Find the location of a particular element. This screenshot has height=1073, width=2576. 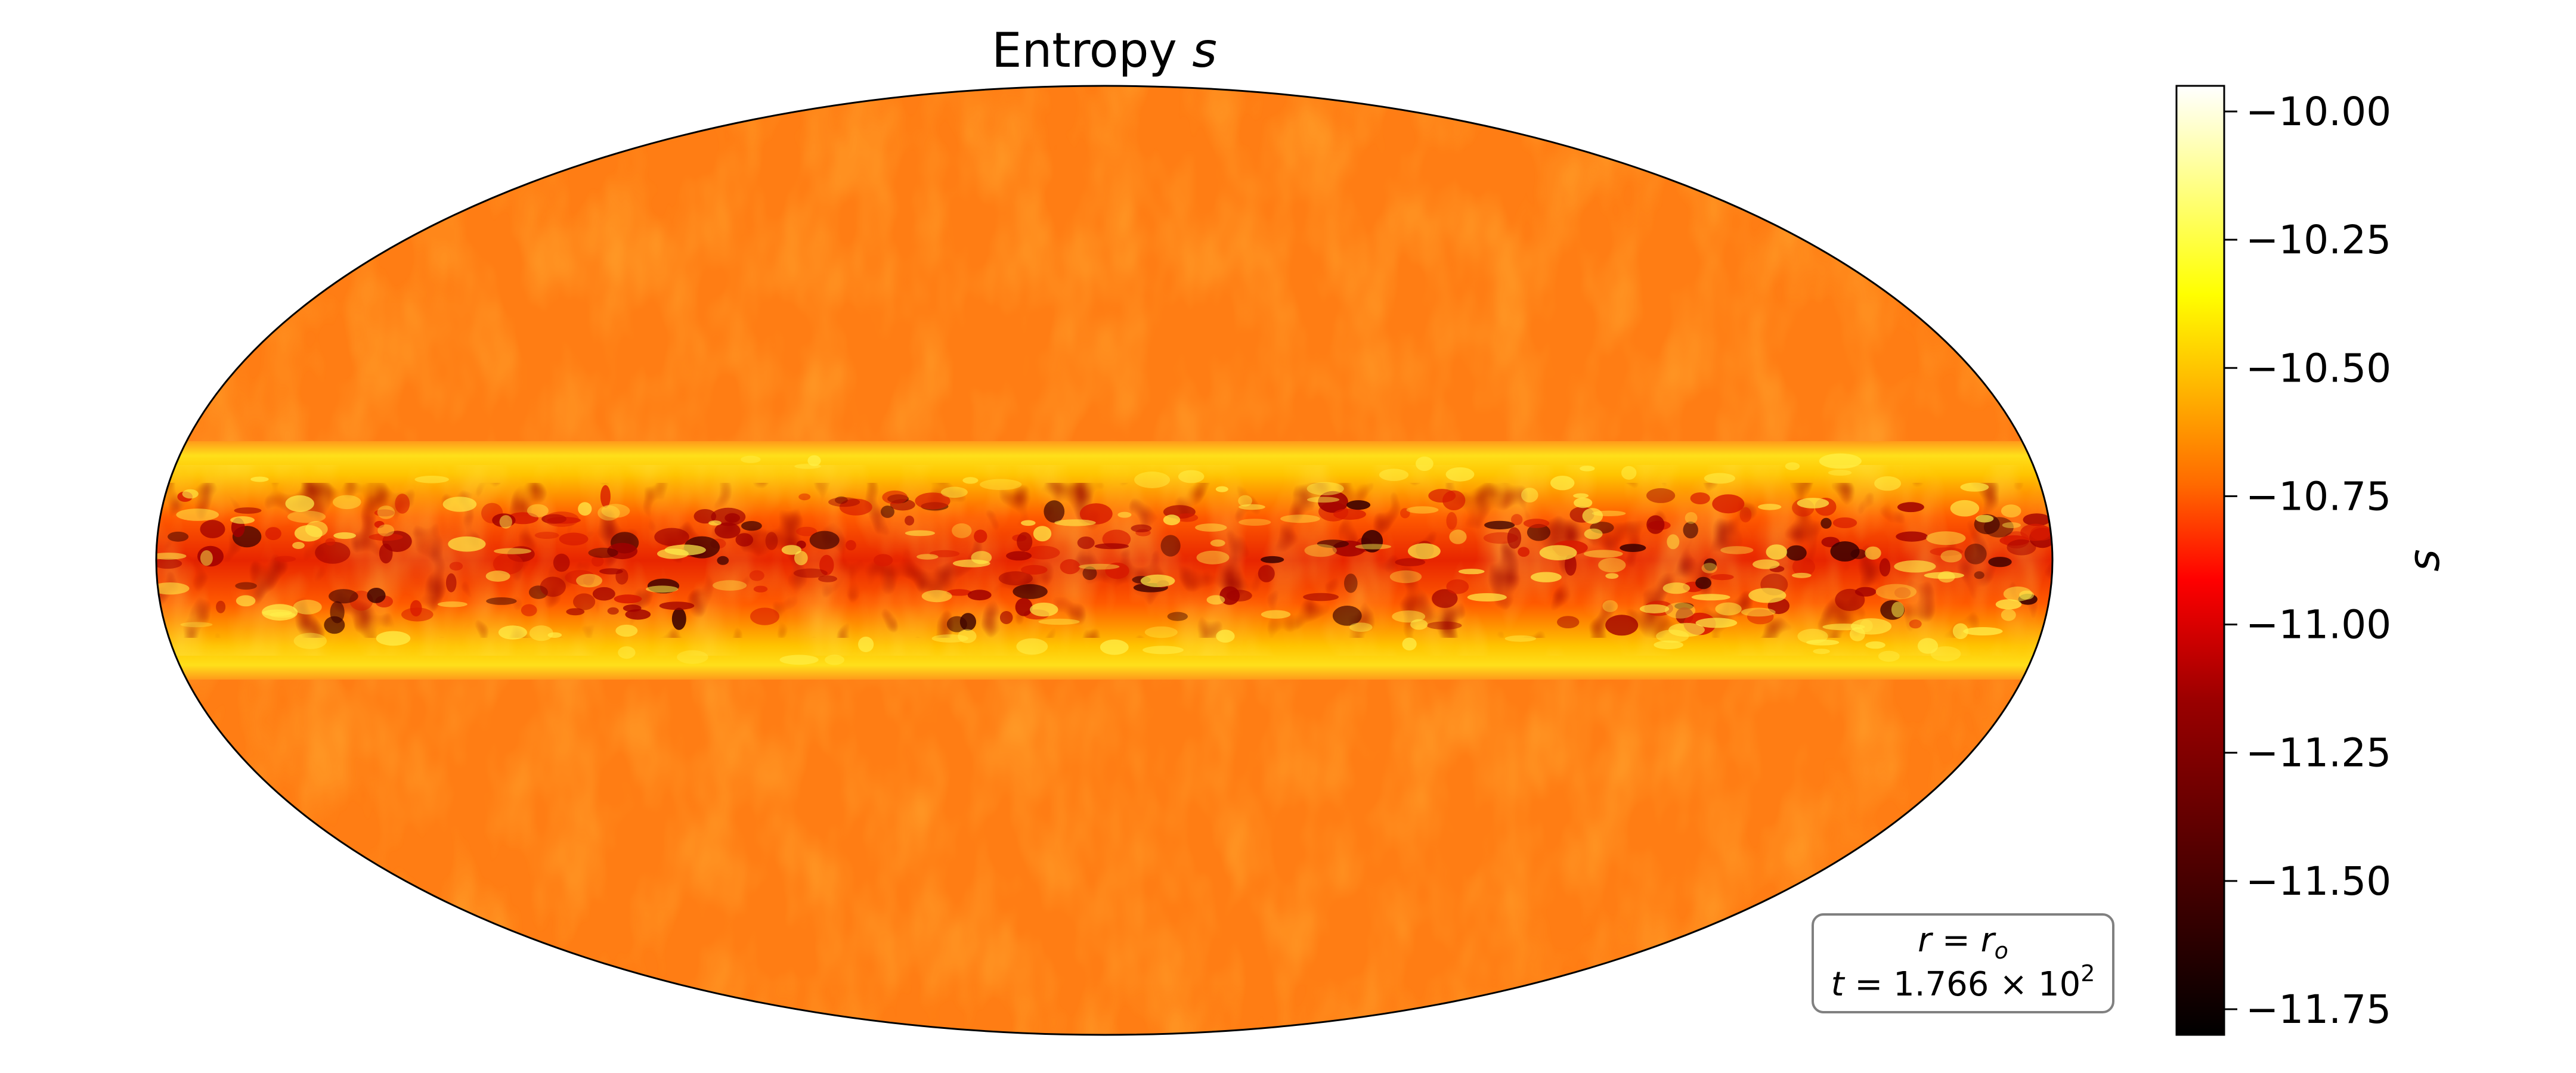

colorbar-tick-label: −11.00 is located at coordinates (2318, 625).